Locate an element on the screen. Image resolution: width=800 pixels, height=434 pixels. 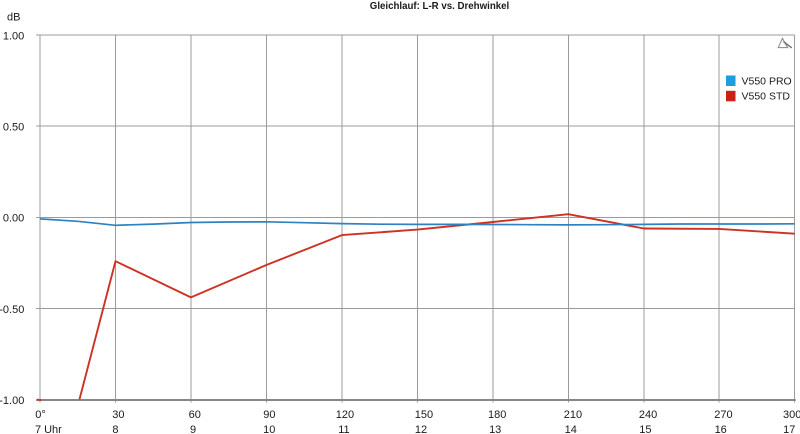
svg-text: 12 is located at coordinates (421, 429).